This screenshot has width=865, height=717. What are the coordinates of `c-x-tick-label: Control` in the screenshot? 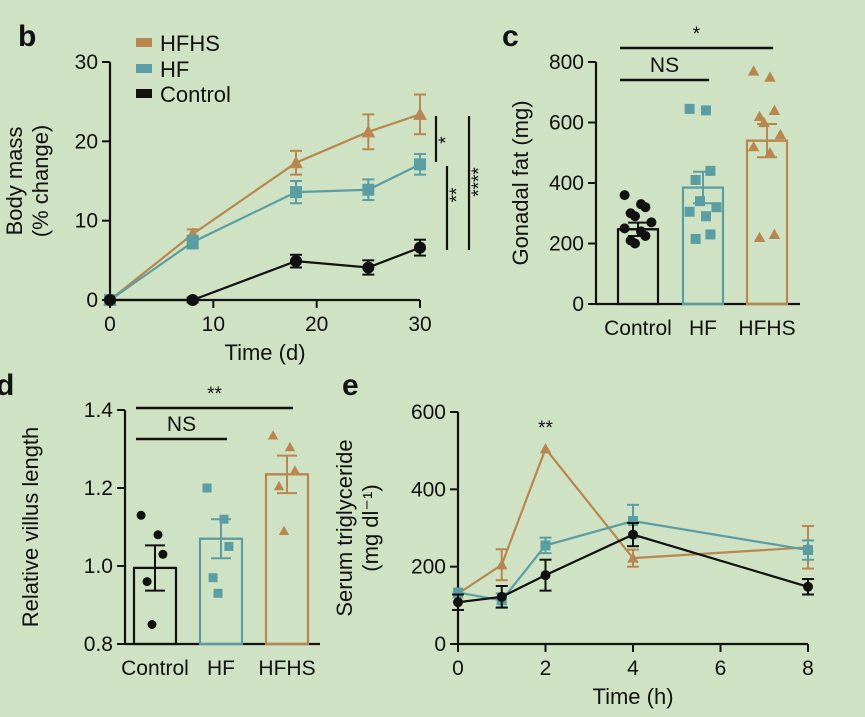 It's located at (638, 328).